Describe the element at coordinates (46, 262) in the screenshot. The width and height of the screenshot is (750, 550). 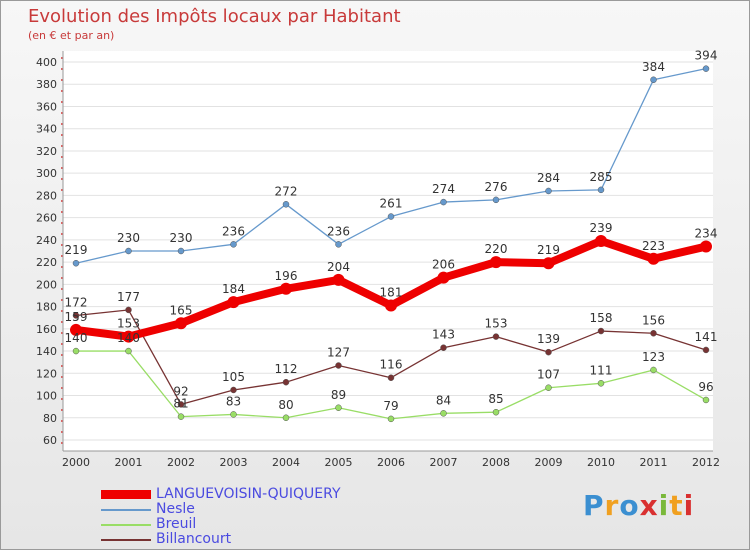
I see `y-tick-label: 220` at that location.